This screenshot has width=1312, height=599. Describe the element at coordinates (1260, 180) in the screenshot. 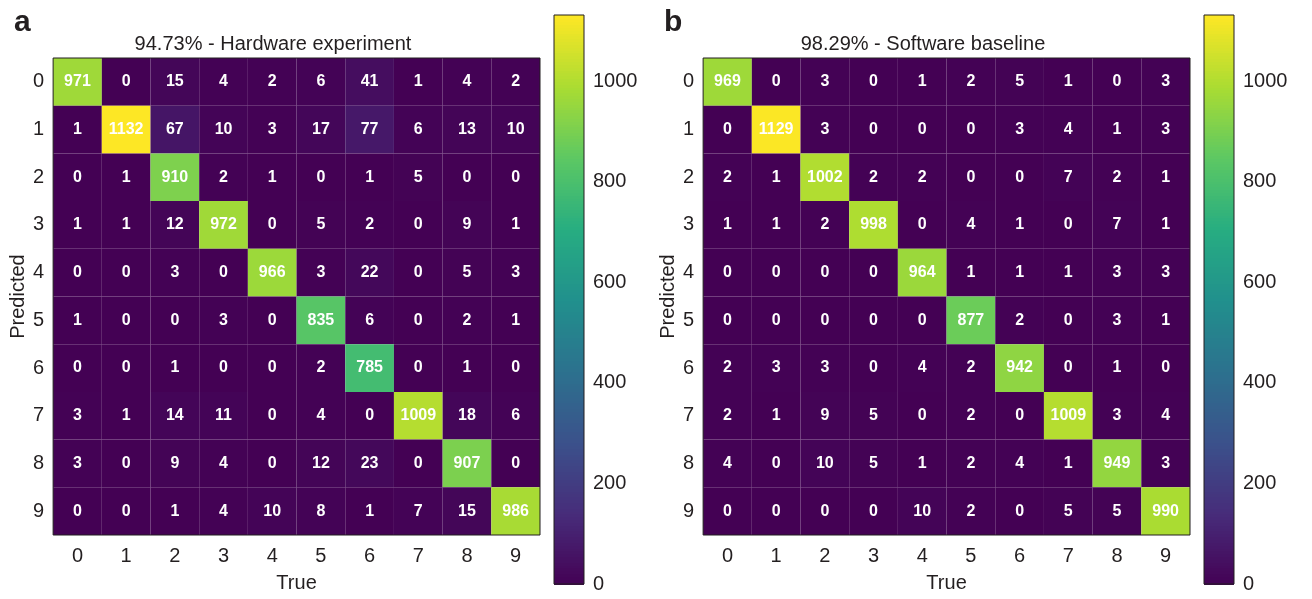

I see `color-bar-label: 800` at that location.